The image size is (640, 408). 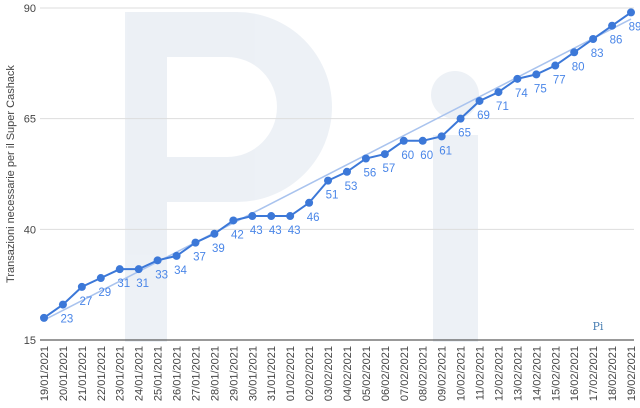 I want to click on y-tick-label: 65, so click(x=30, y=120).